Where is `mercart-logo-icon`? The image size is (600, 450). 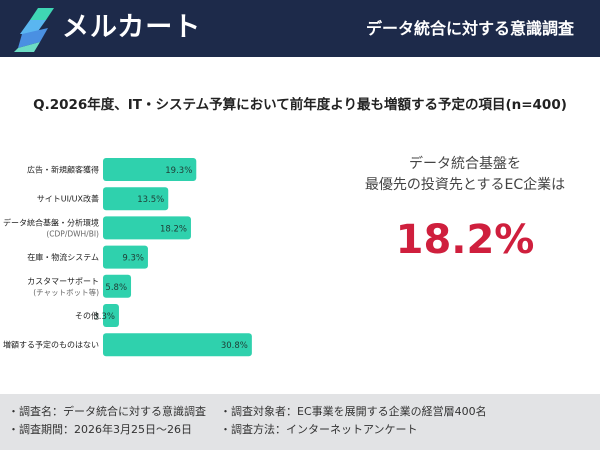 mercart-logo-icon is located at coordinates (34, 30).